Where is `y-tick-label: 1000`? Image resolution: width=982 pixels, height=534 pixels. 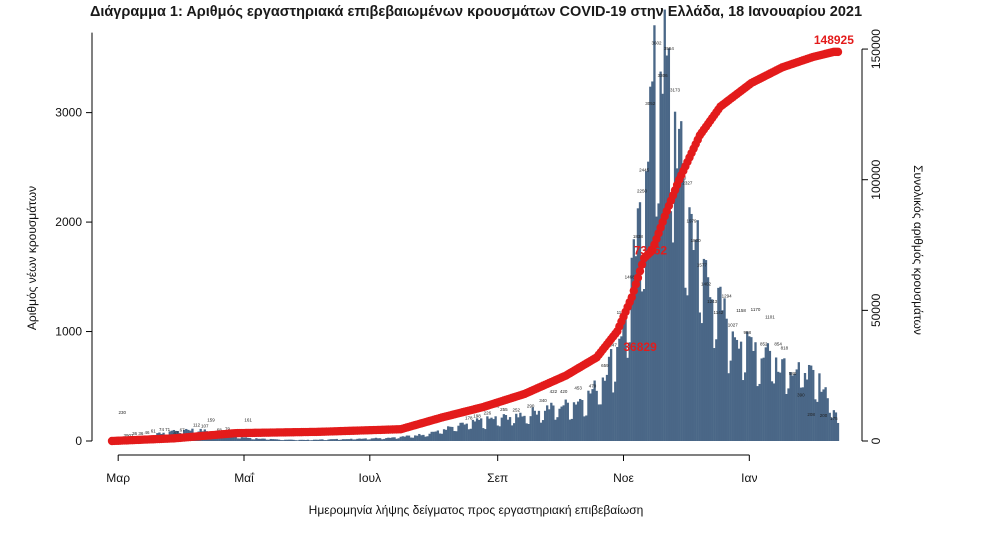
y-tick-label: 1000 is located at coordinates (68, 332).